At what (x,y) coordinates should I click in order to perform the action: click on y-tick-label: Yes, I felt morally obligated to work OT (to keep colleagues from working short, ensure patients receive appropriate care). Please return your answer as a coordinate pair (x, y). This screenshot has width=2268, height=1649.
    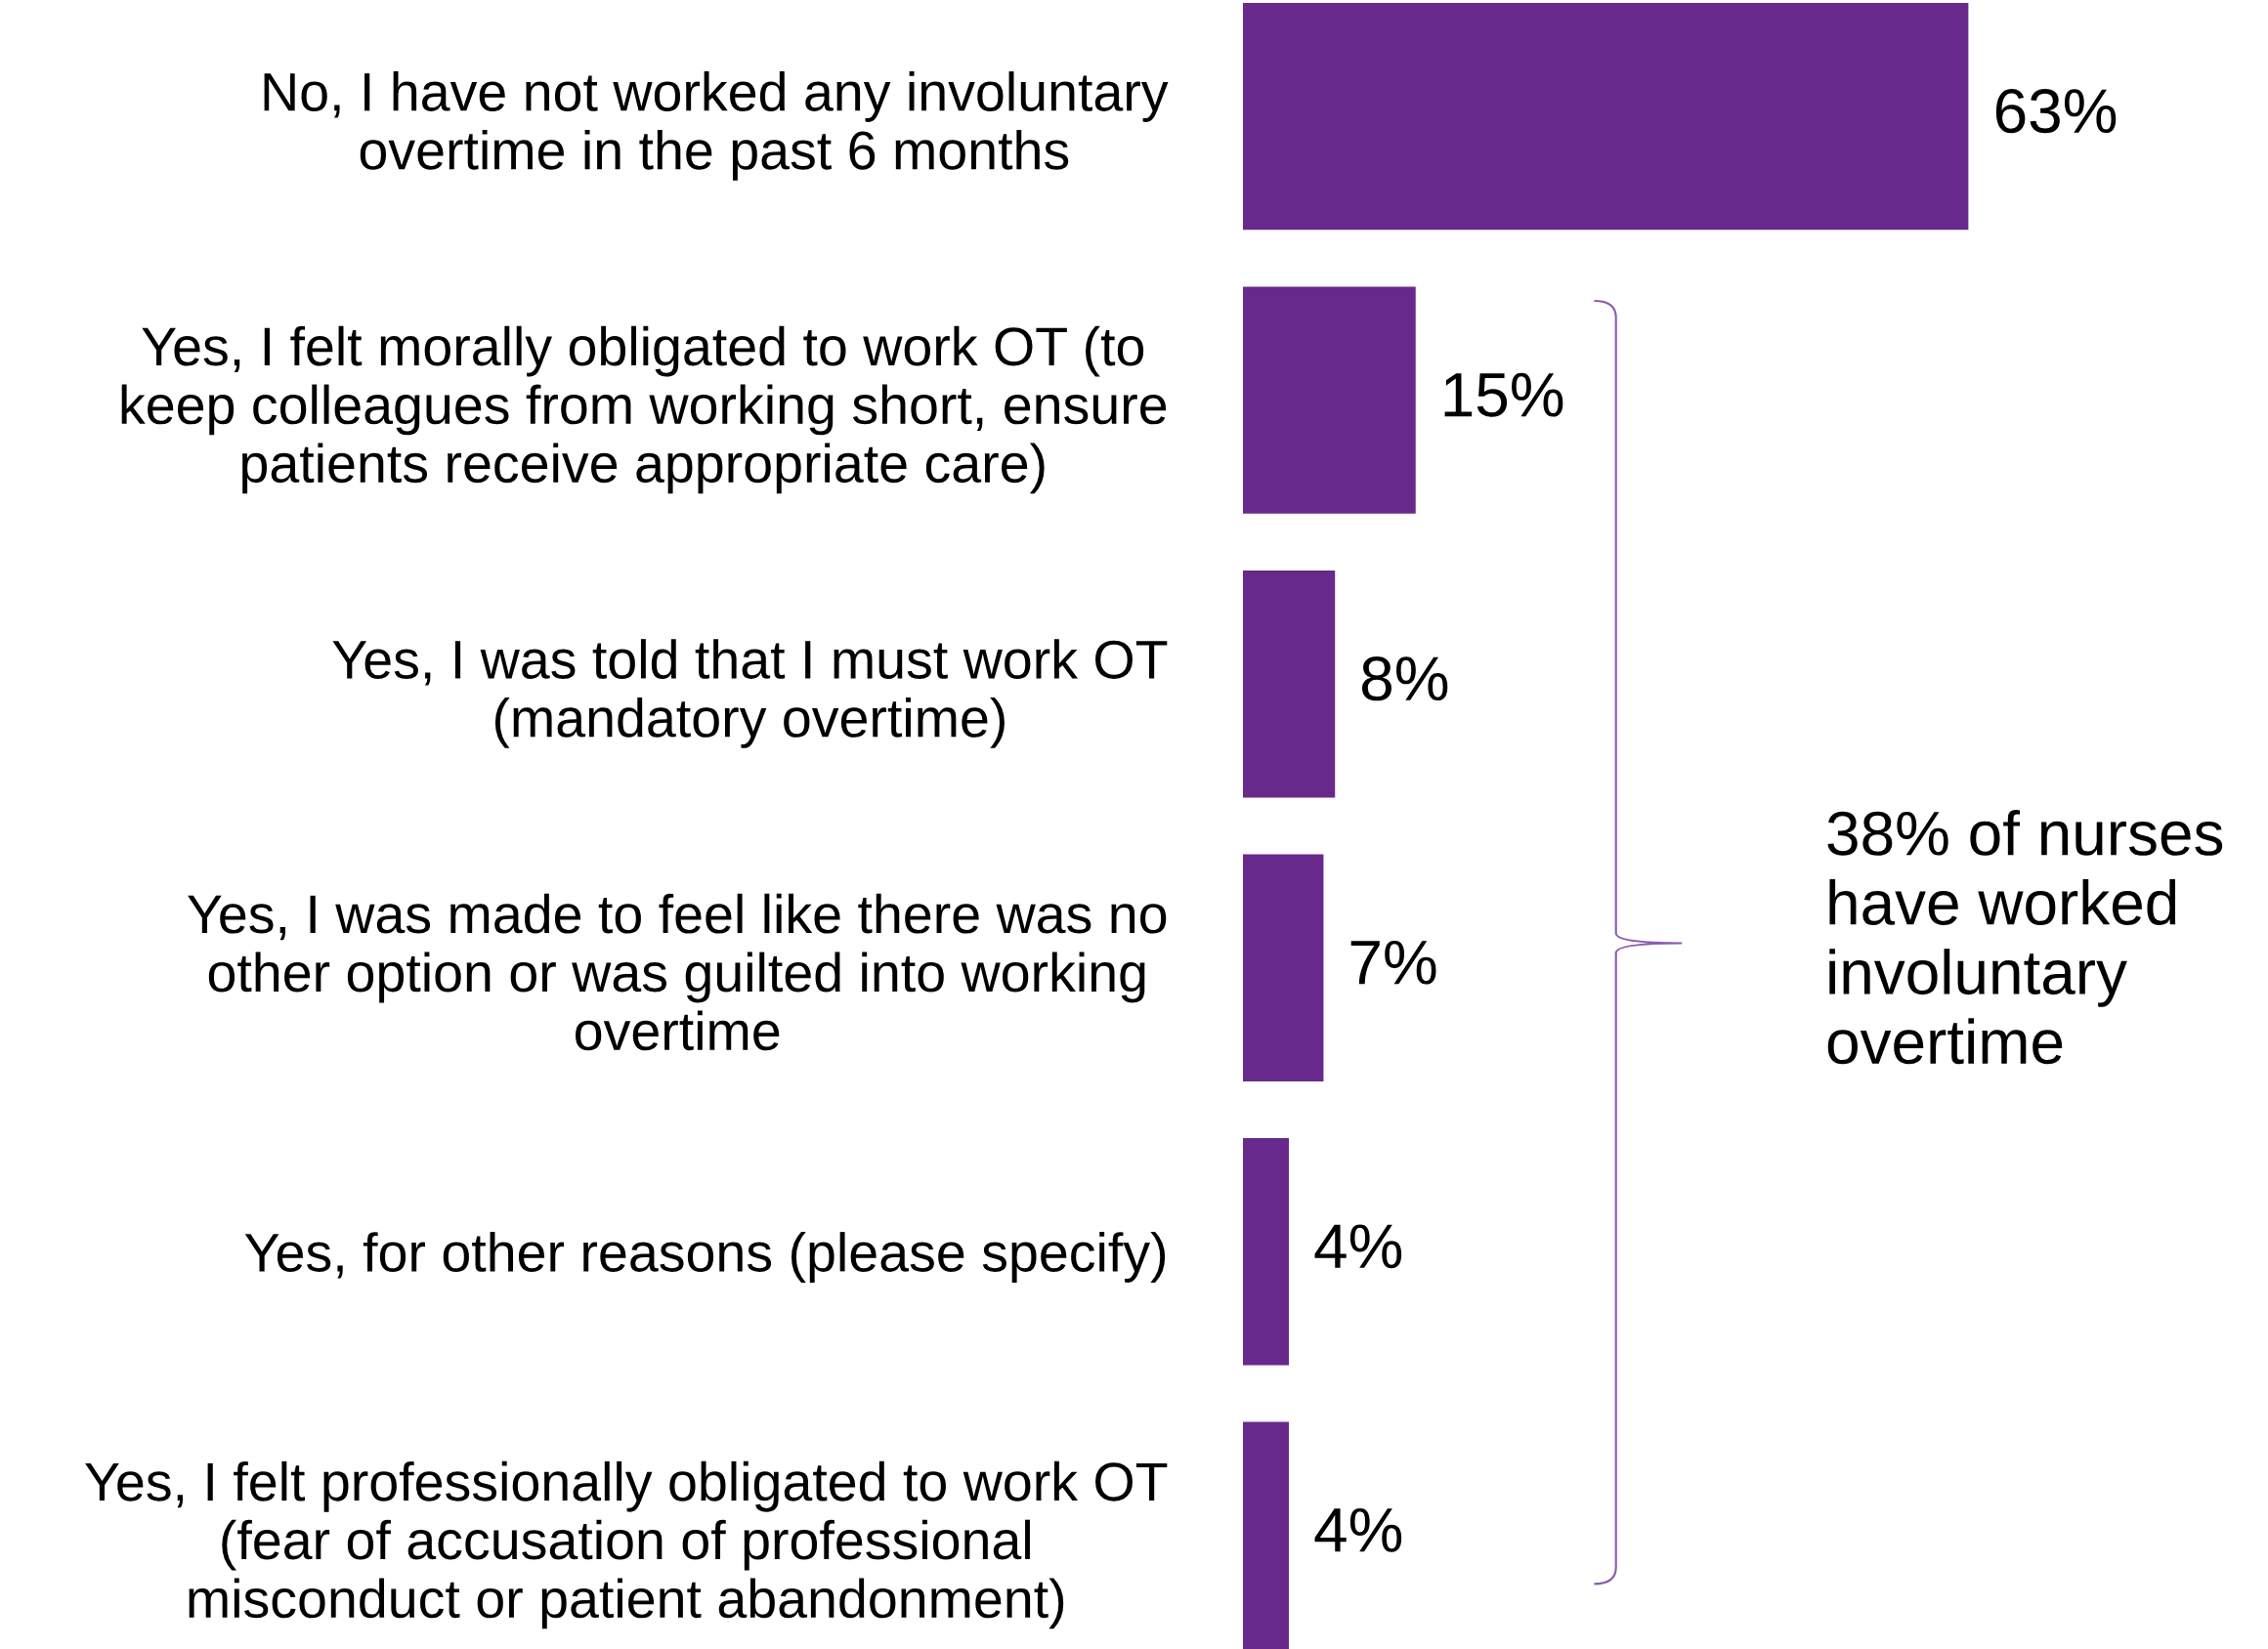
    Looking at the image, I should click on (644, 409).